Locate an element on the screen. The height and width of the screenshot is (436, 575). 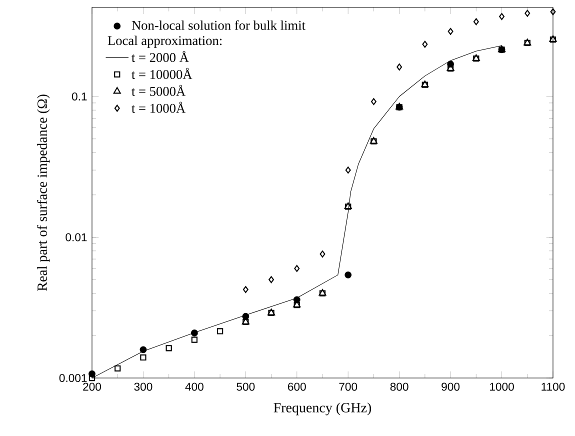
x-tick-label: 400 is located at coordinates (194, 386).